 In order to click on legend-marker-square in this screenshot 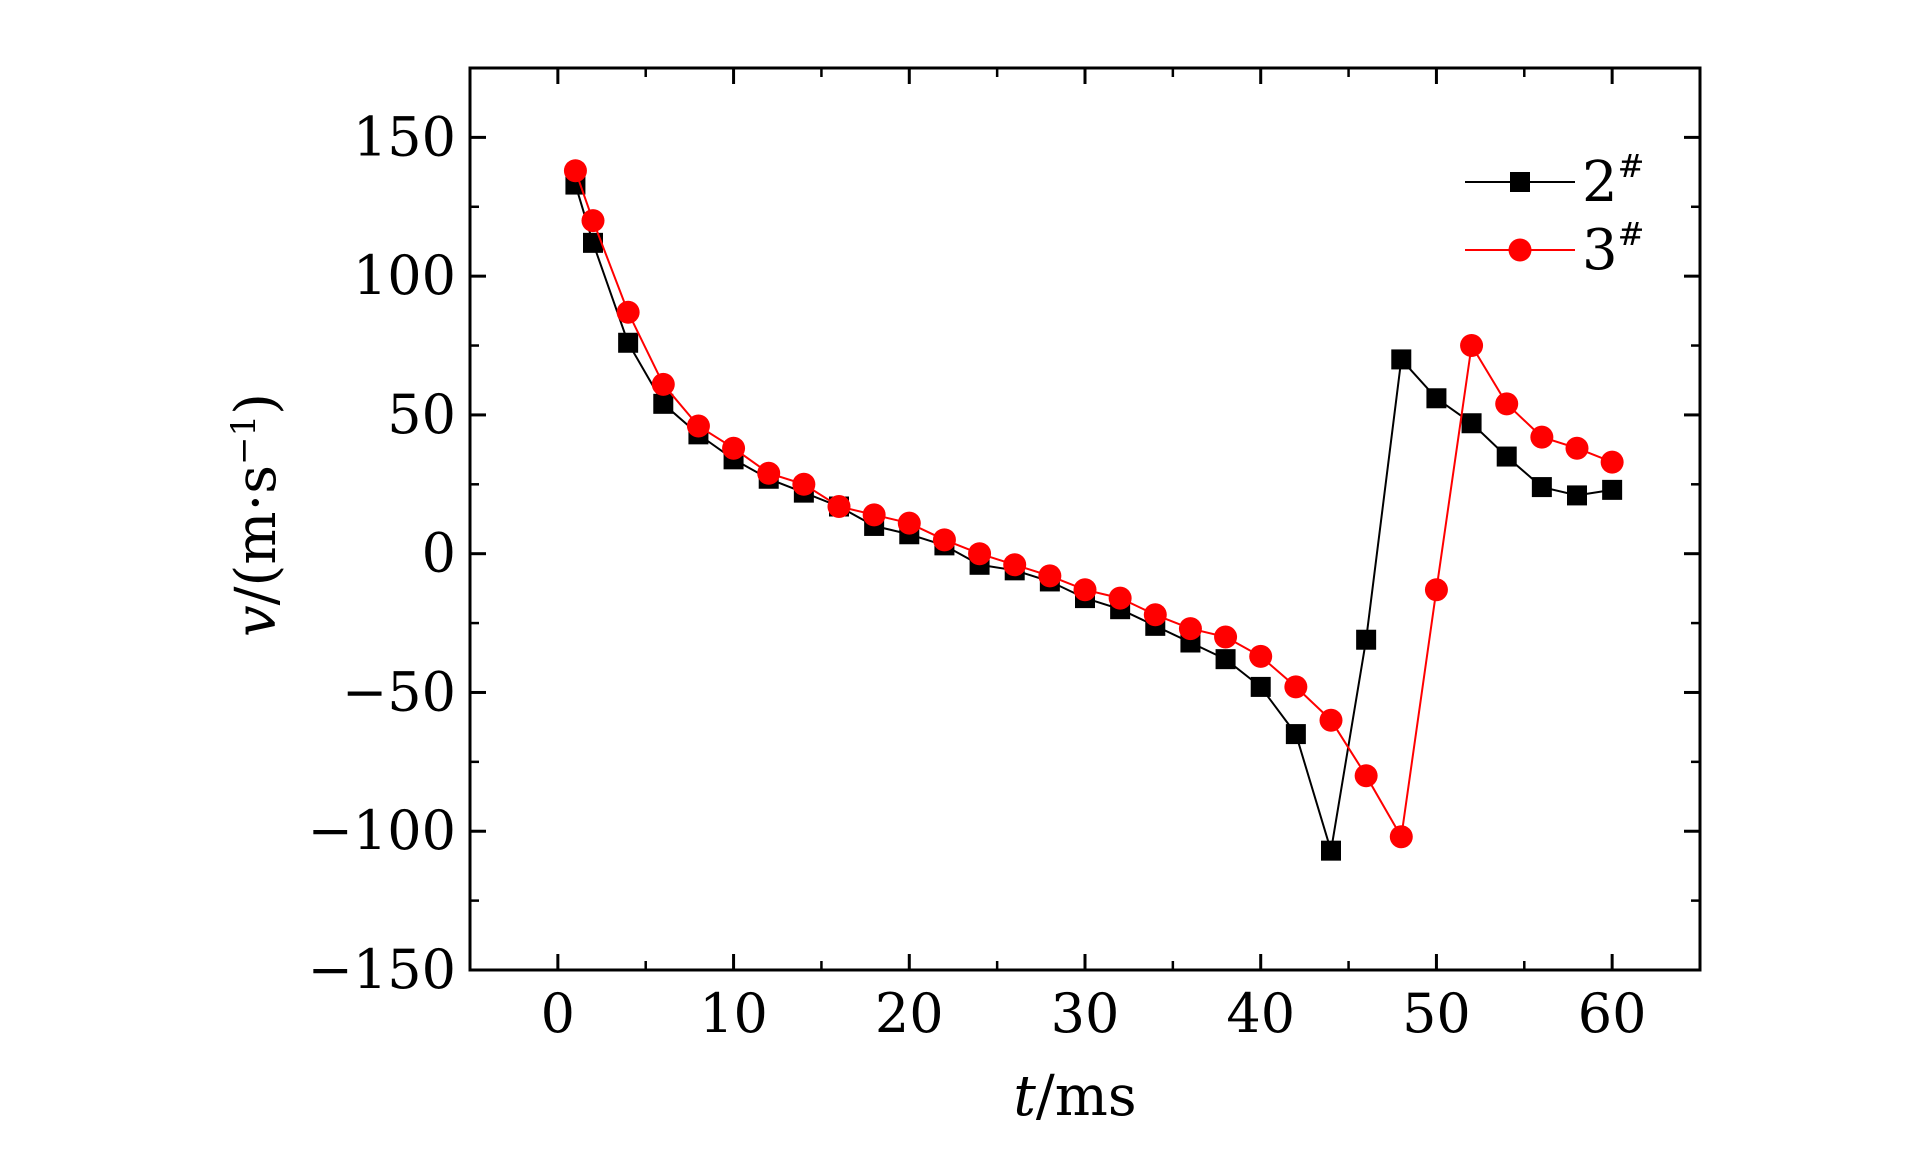, I will do `click(1520, 182)`.